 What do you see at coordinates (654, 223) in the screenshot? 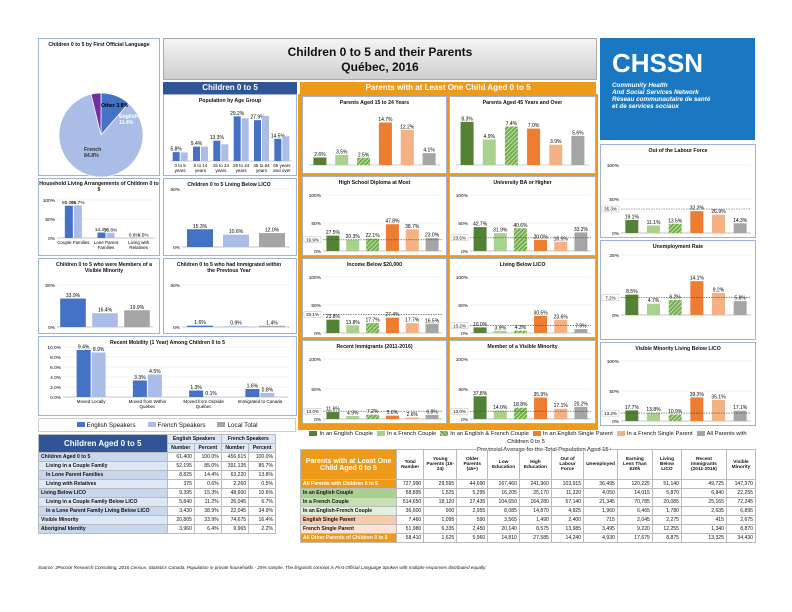
I see `data-label: 11.1%` at bounding box center [654, 223].